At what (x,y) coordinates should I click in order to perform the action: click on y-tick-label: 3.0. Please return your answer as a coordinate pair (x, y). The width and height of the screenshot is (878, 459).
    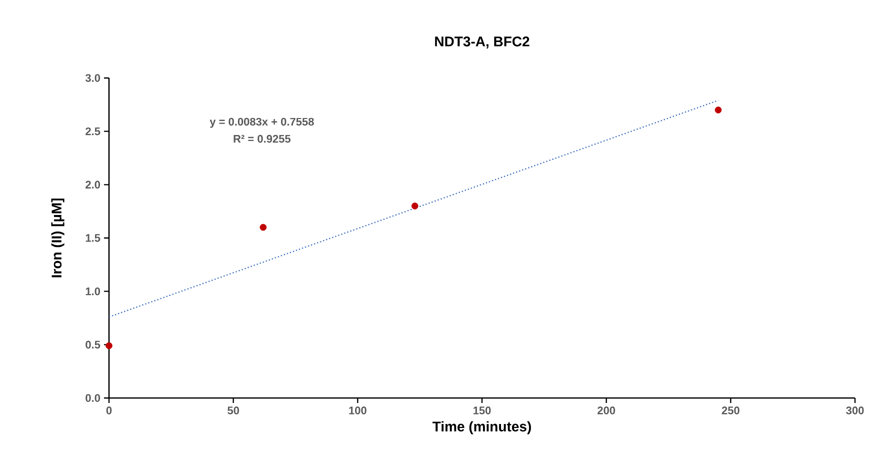
    Looking at the image, I should click on (92, 78).